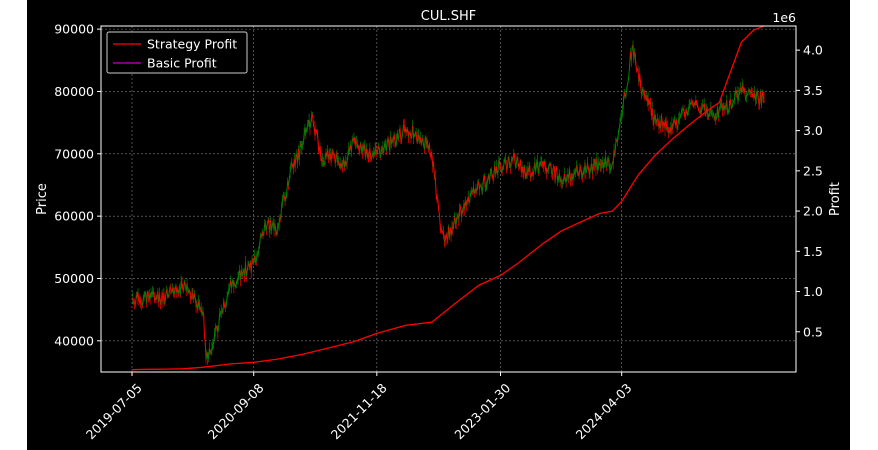  Describe the element at coordinates (74, 340) in the screenshot. I see `y-tick-label: 40000` at that location.